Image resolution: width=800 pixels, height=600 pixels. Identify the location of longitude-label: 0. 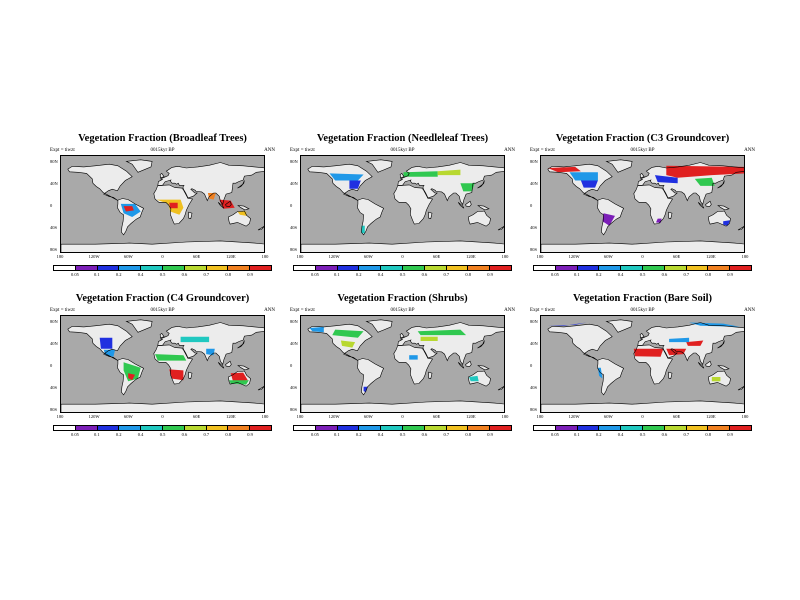
(642, 416).